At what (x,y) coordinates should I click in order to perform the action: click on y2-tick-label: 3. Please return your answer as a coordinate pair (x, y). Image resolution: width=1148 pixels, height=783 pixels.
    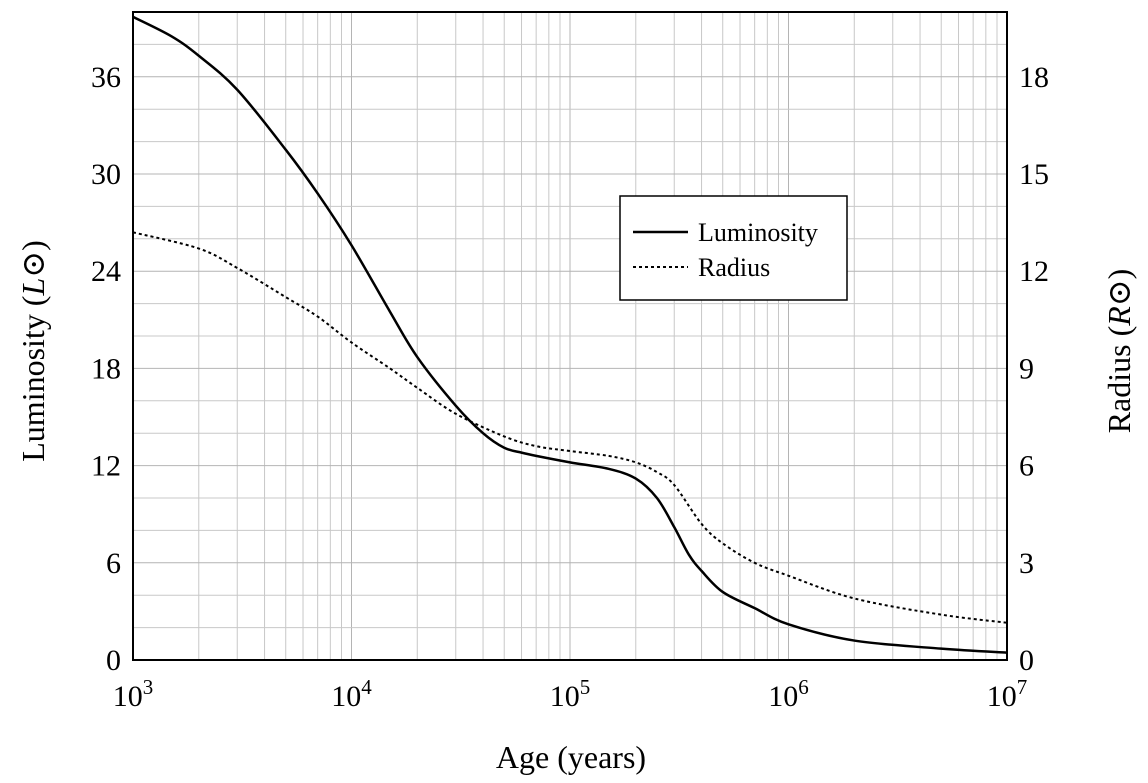
    Looking at the image, I should click on (1026, 563).